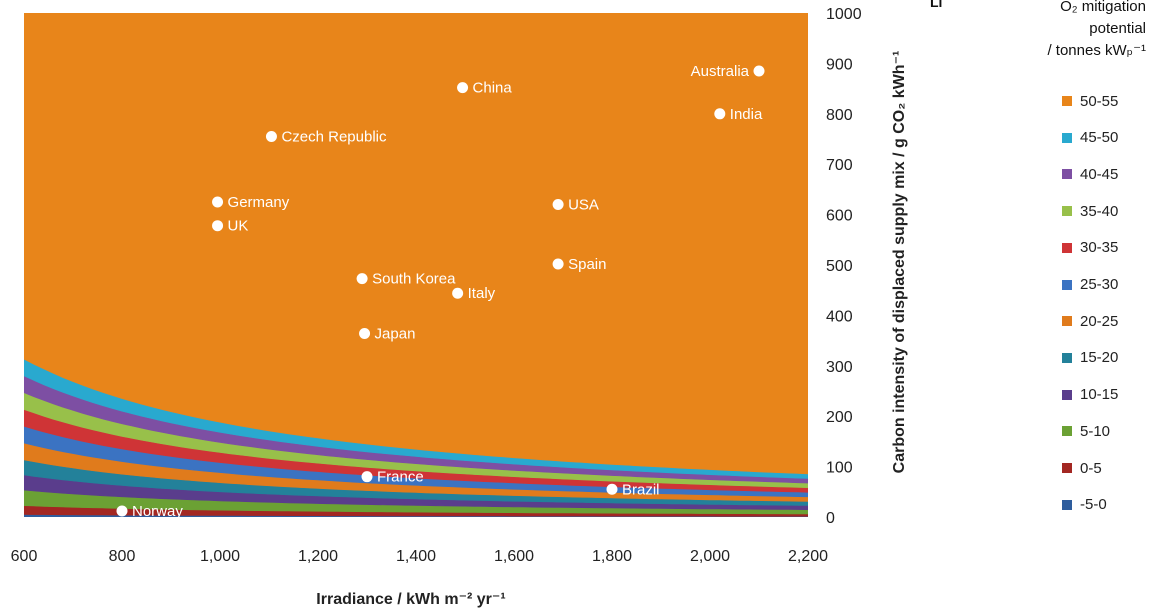 The width and height of the screenshot is (1158, 611). I want to click on point-label-france: France, so click(400, 477).